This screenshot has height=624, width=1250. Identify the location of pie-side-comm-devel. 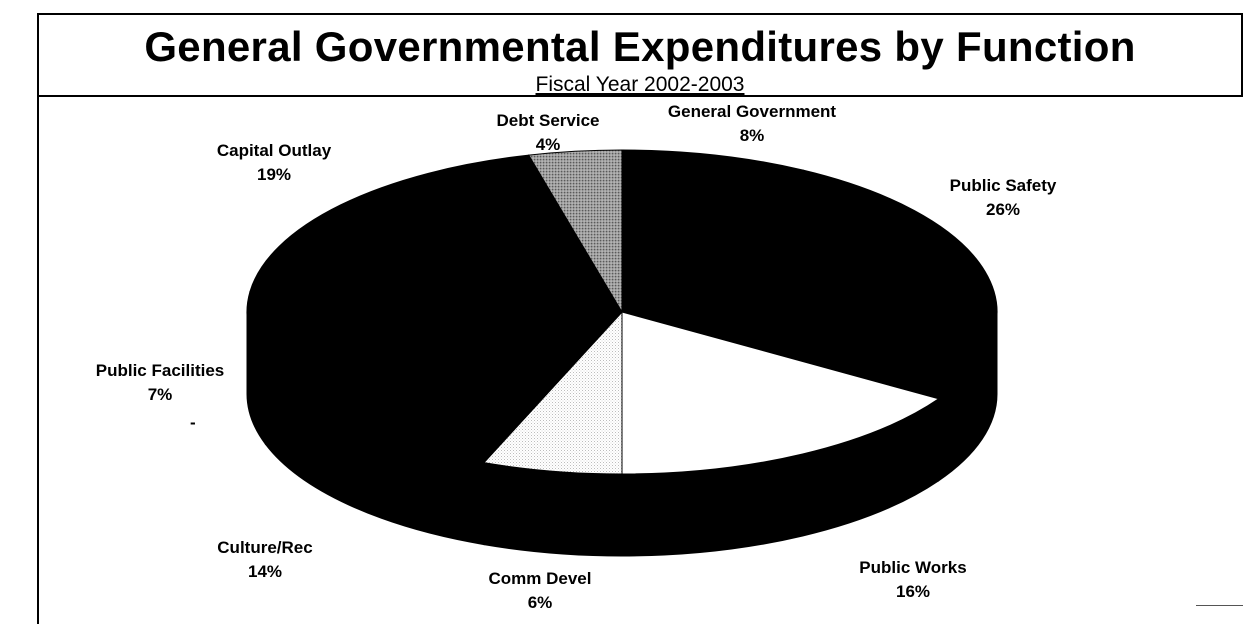
(553, 509).